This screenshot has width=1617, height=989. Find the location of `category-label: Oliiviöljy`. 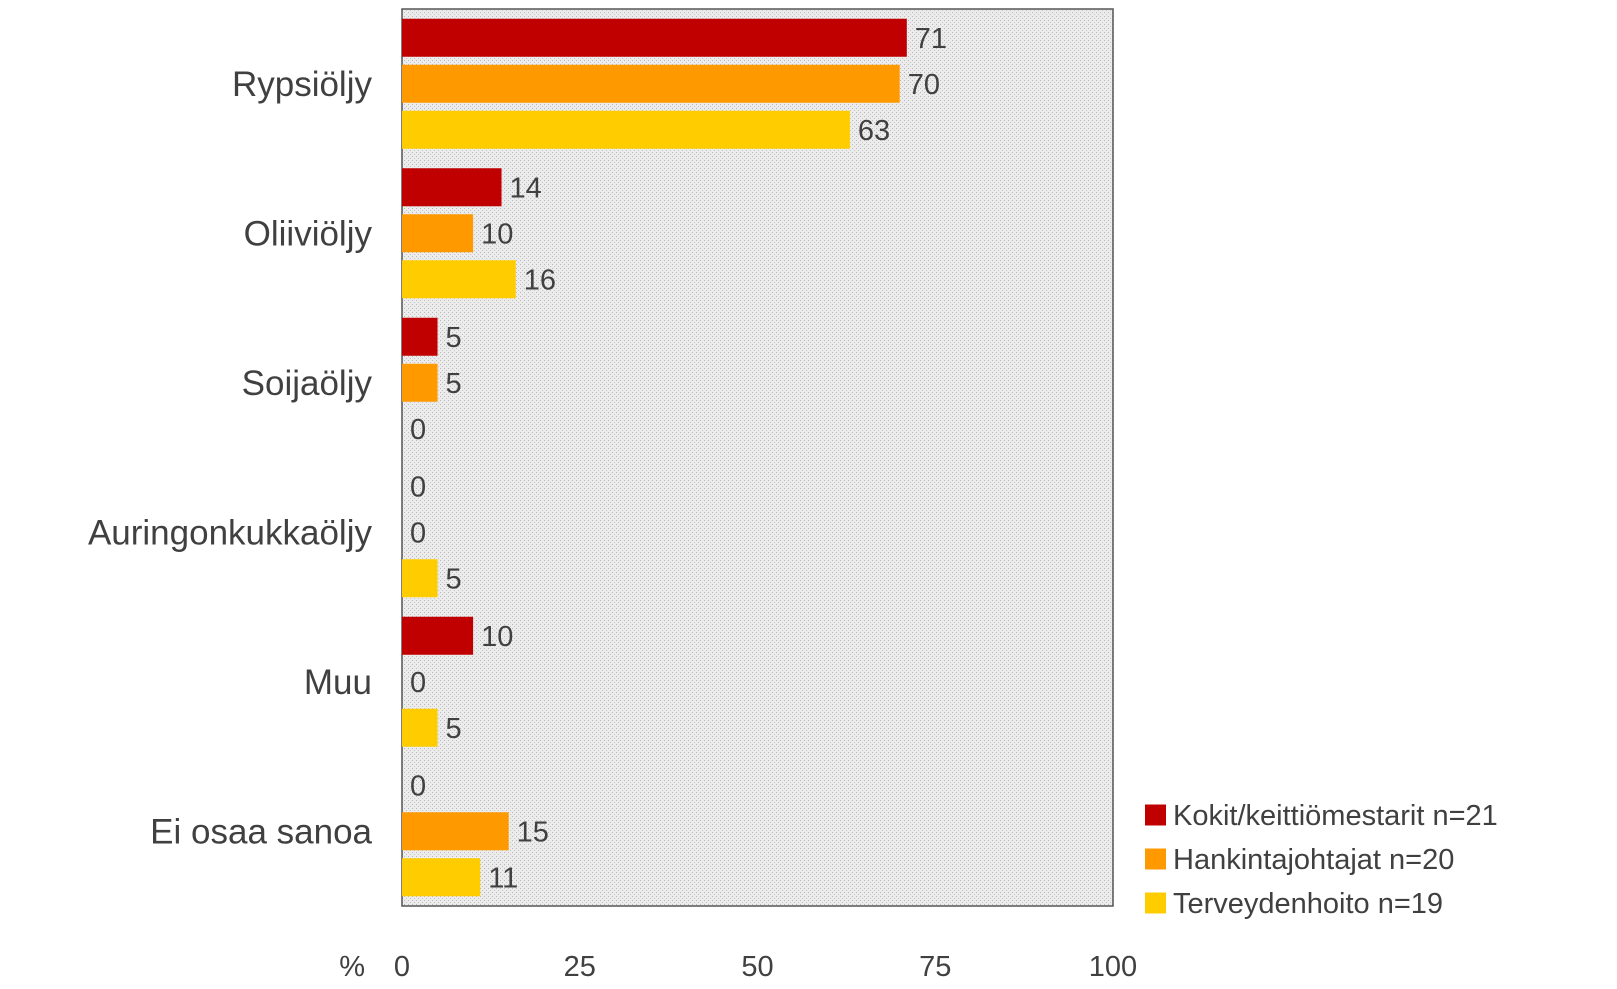

category-label: Oliiviöljy is located at coordinates (308, 233).